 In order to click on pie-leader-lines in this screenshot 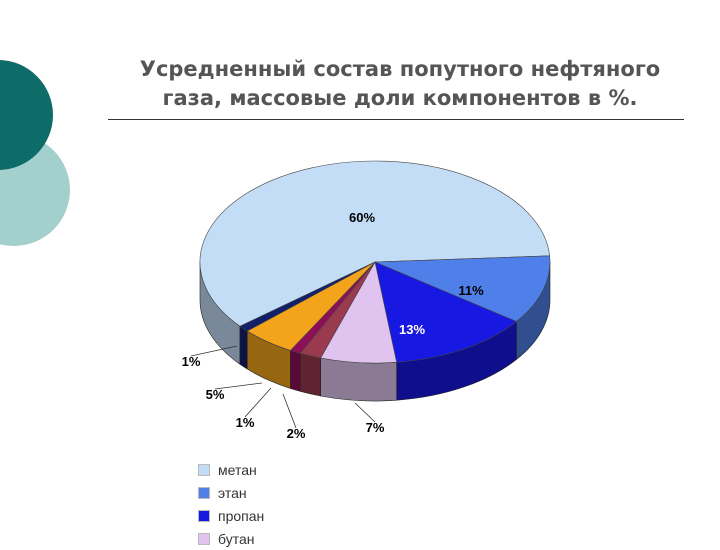, I will do `click(283, 387)`.